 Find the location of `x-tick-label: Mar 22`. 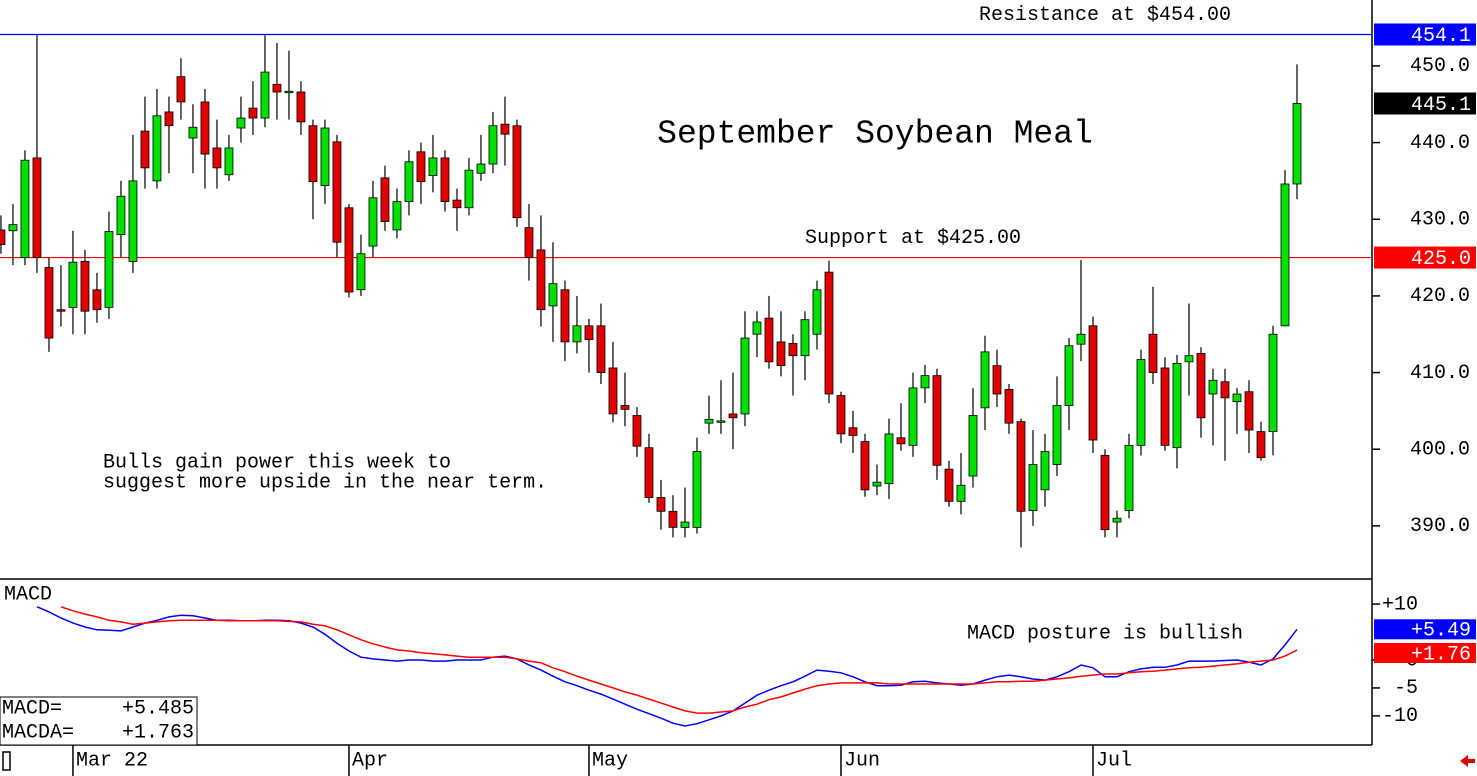

x-tick-label: Mar 22 is located at coordinates (112, 760).